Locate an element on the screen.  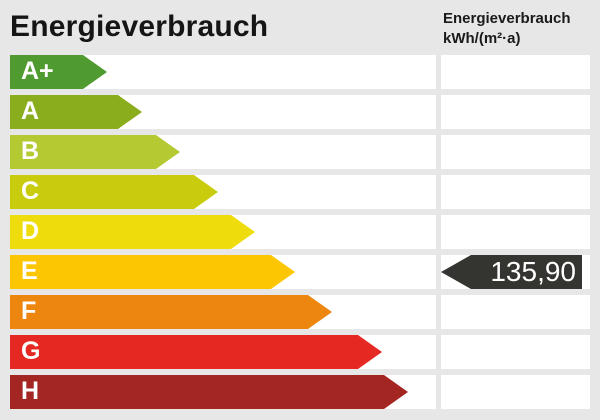
class-arrow: F is located at coordinates (171, 312).